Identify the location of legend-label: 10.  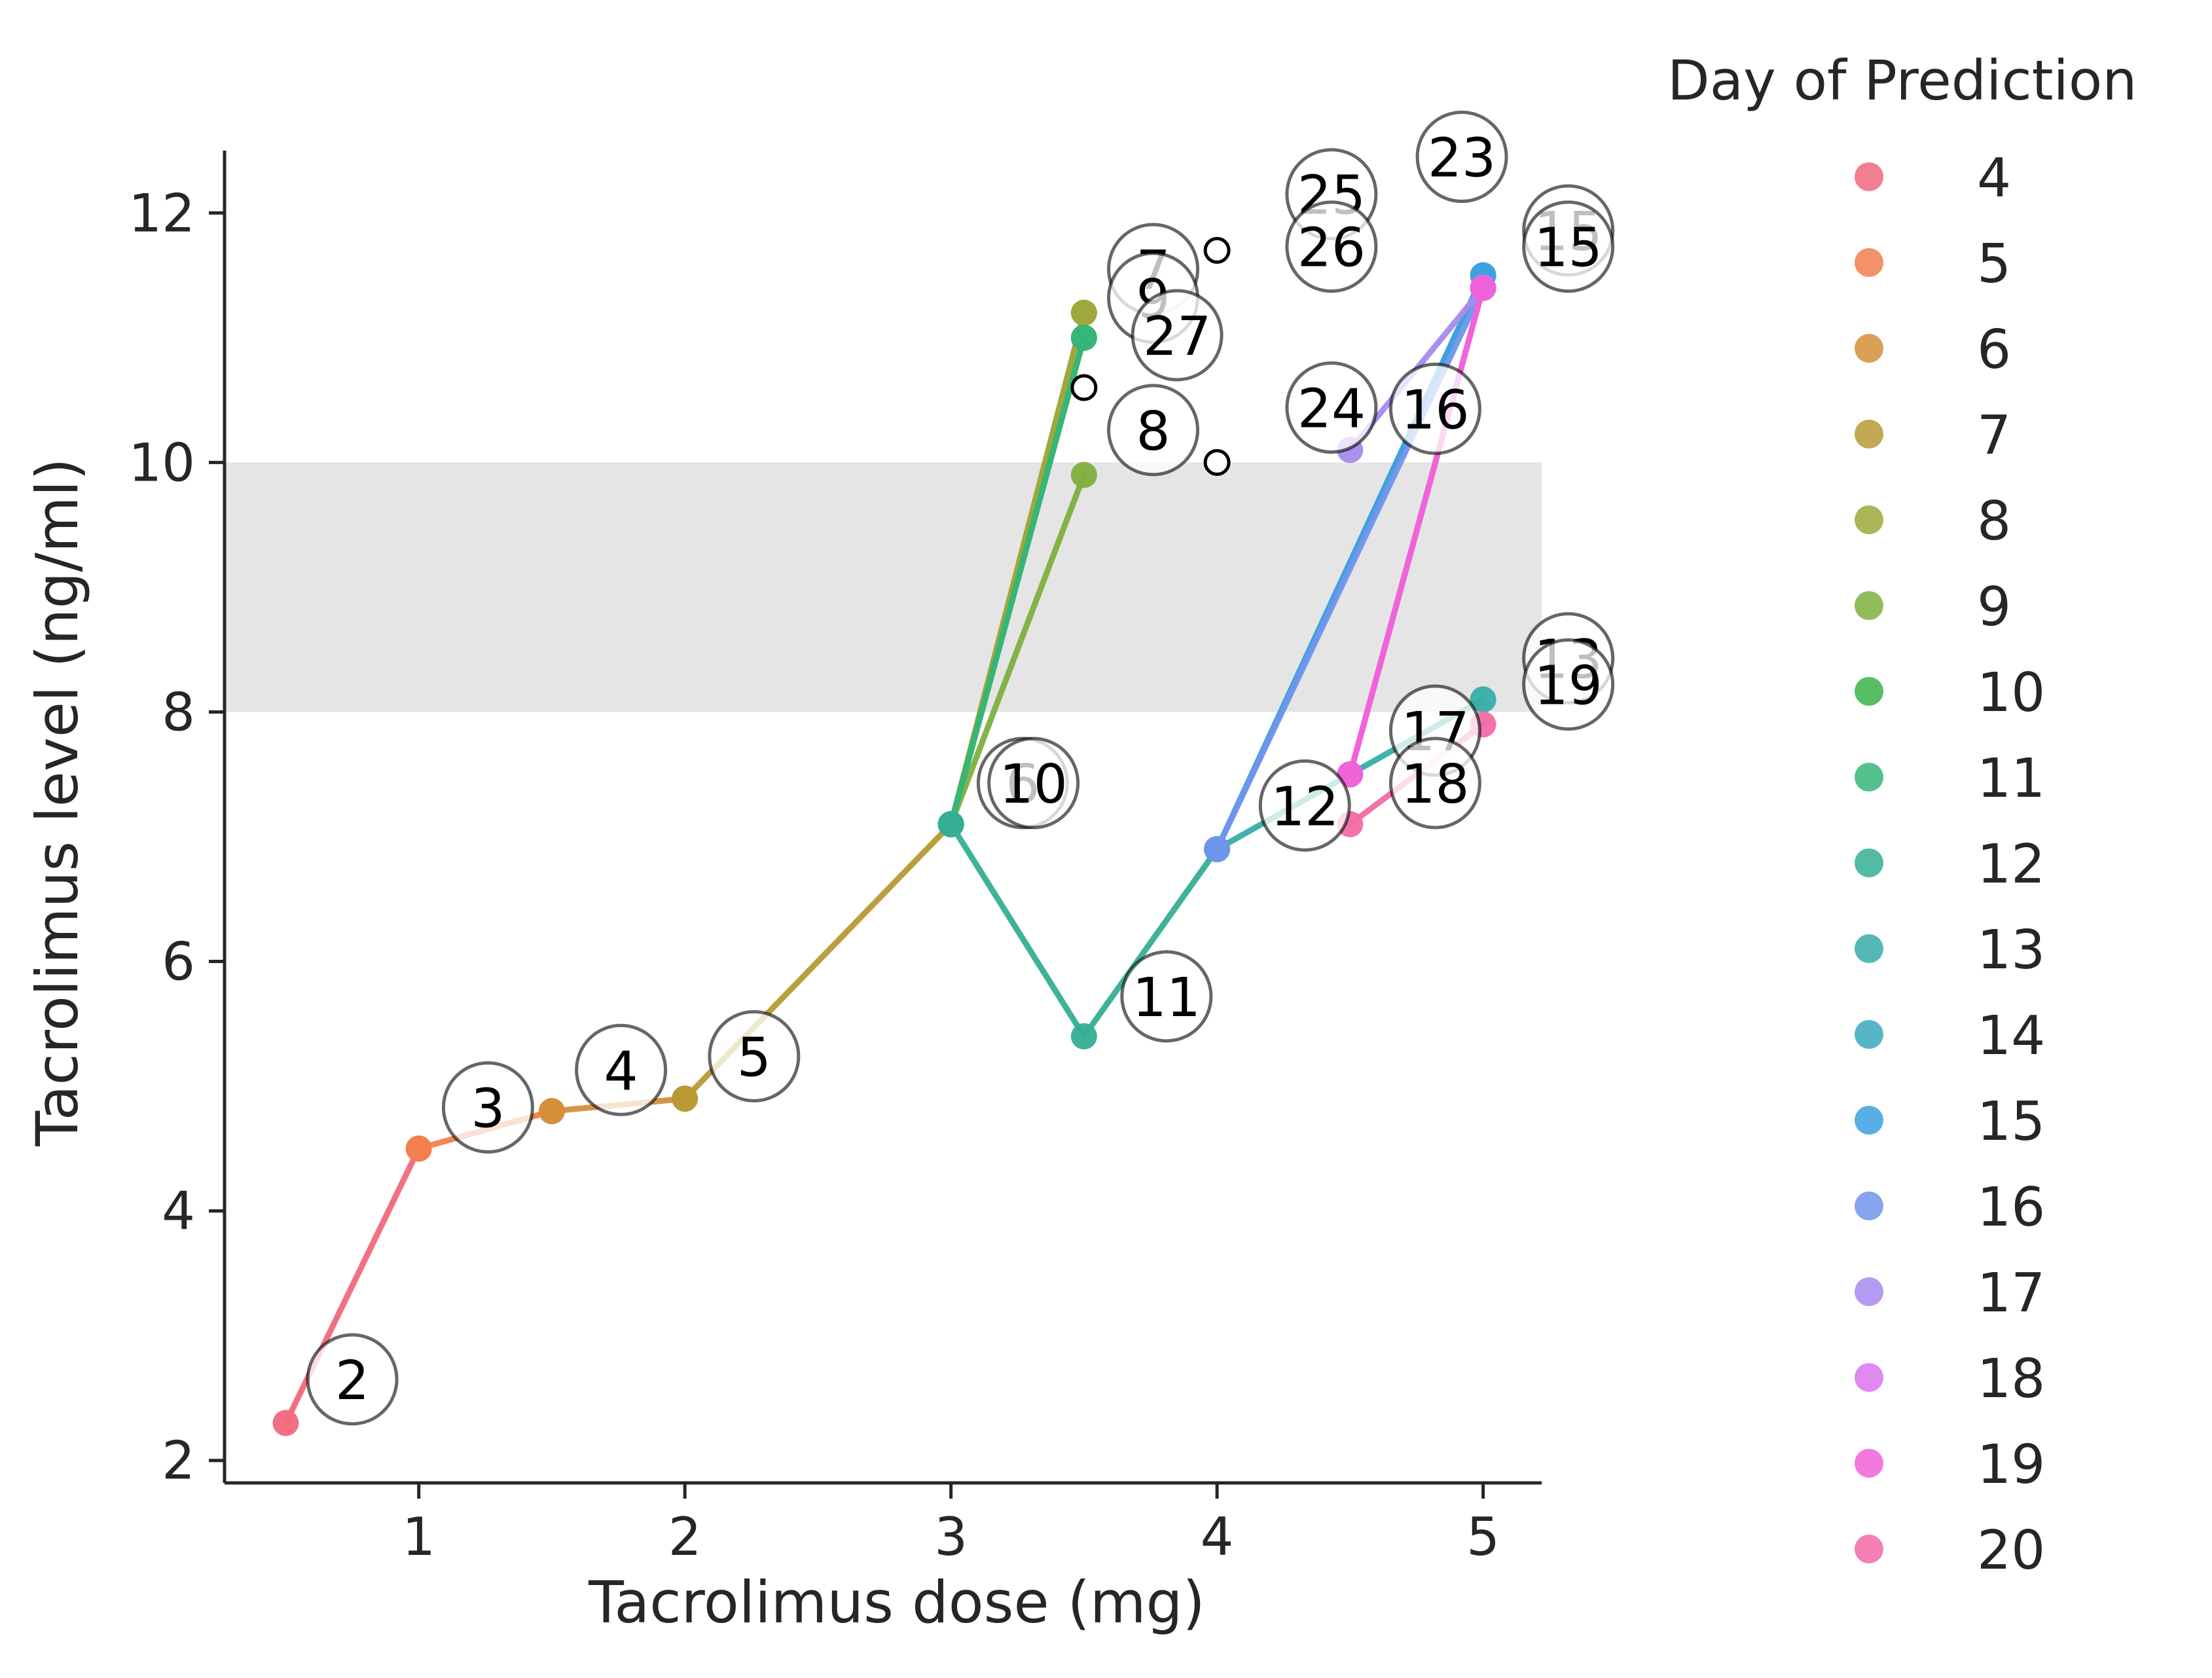
(2011, 693).